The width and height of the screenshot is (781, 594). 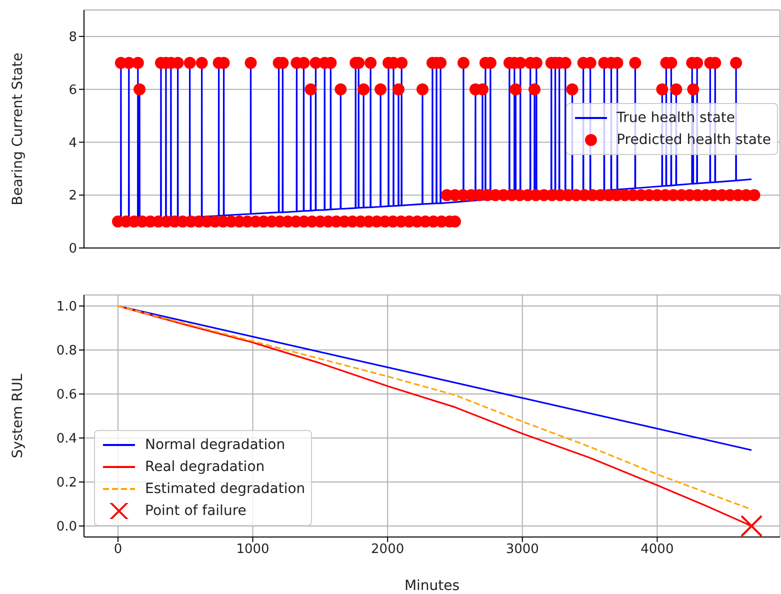 What do you see at coordinates (72, 38) in the screenshot?
I see `y-tick-label: 8` at bounding box center [72, 38].